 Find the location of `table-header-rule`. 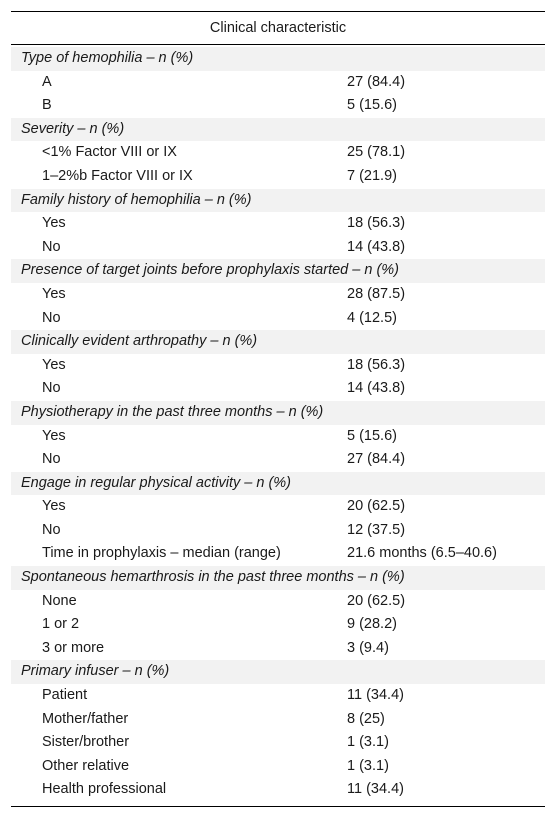

table-header-rule is located at coordinates (278, 44).